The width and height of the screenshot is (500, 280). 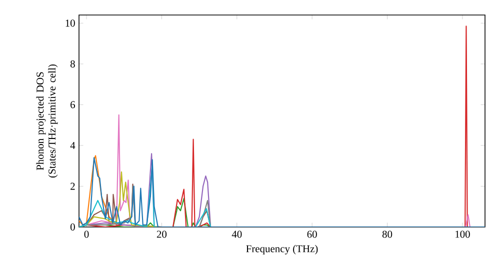 What do you see at coordinates (72, 186) in the screenshot?
I see `y-tick-label: 2` at bounding box center [72, 186].